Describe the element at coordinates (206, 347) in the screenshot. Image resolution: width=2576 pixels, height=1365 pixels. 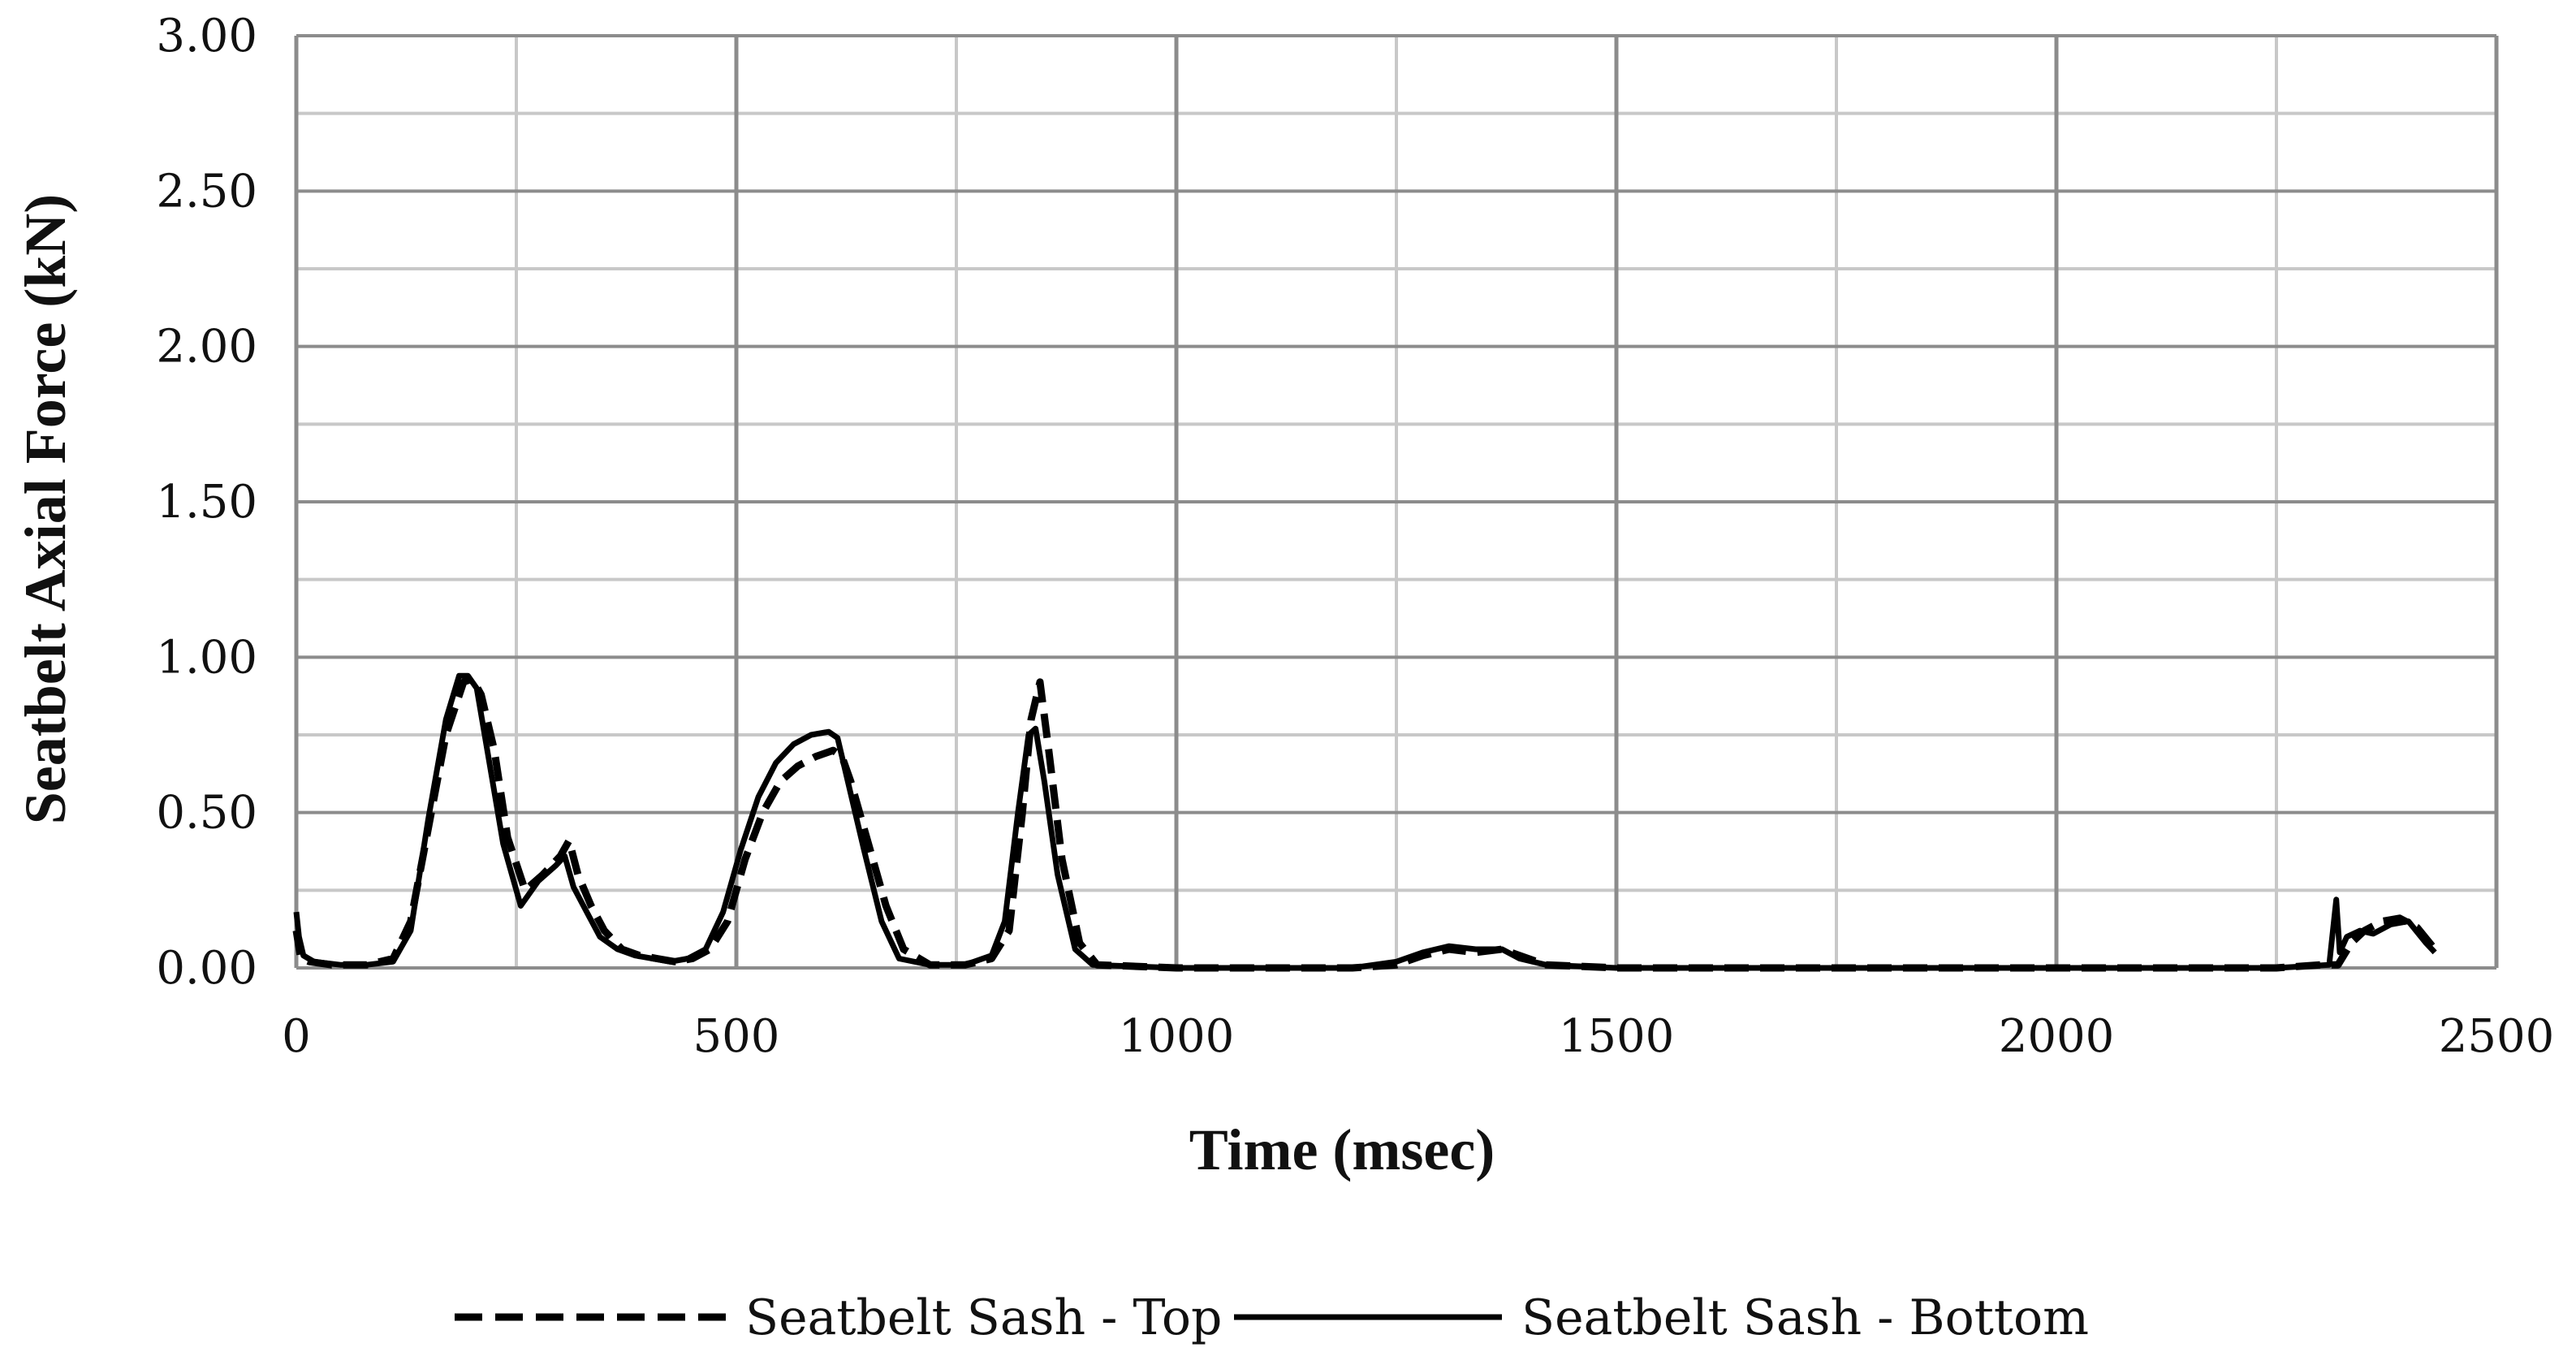
I see `y-tick-label: 2.00` at that location.